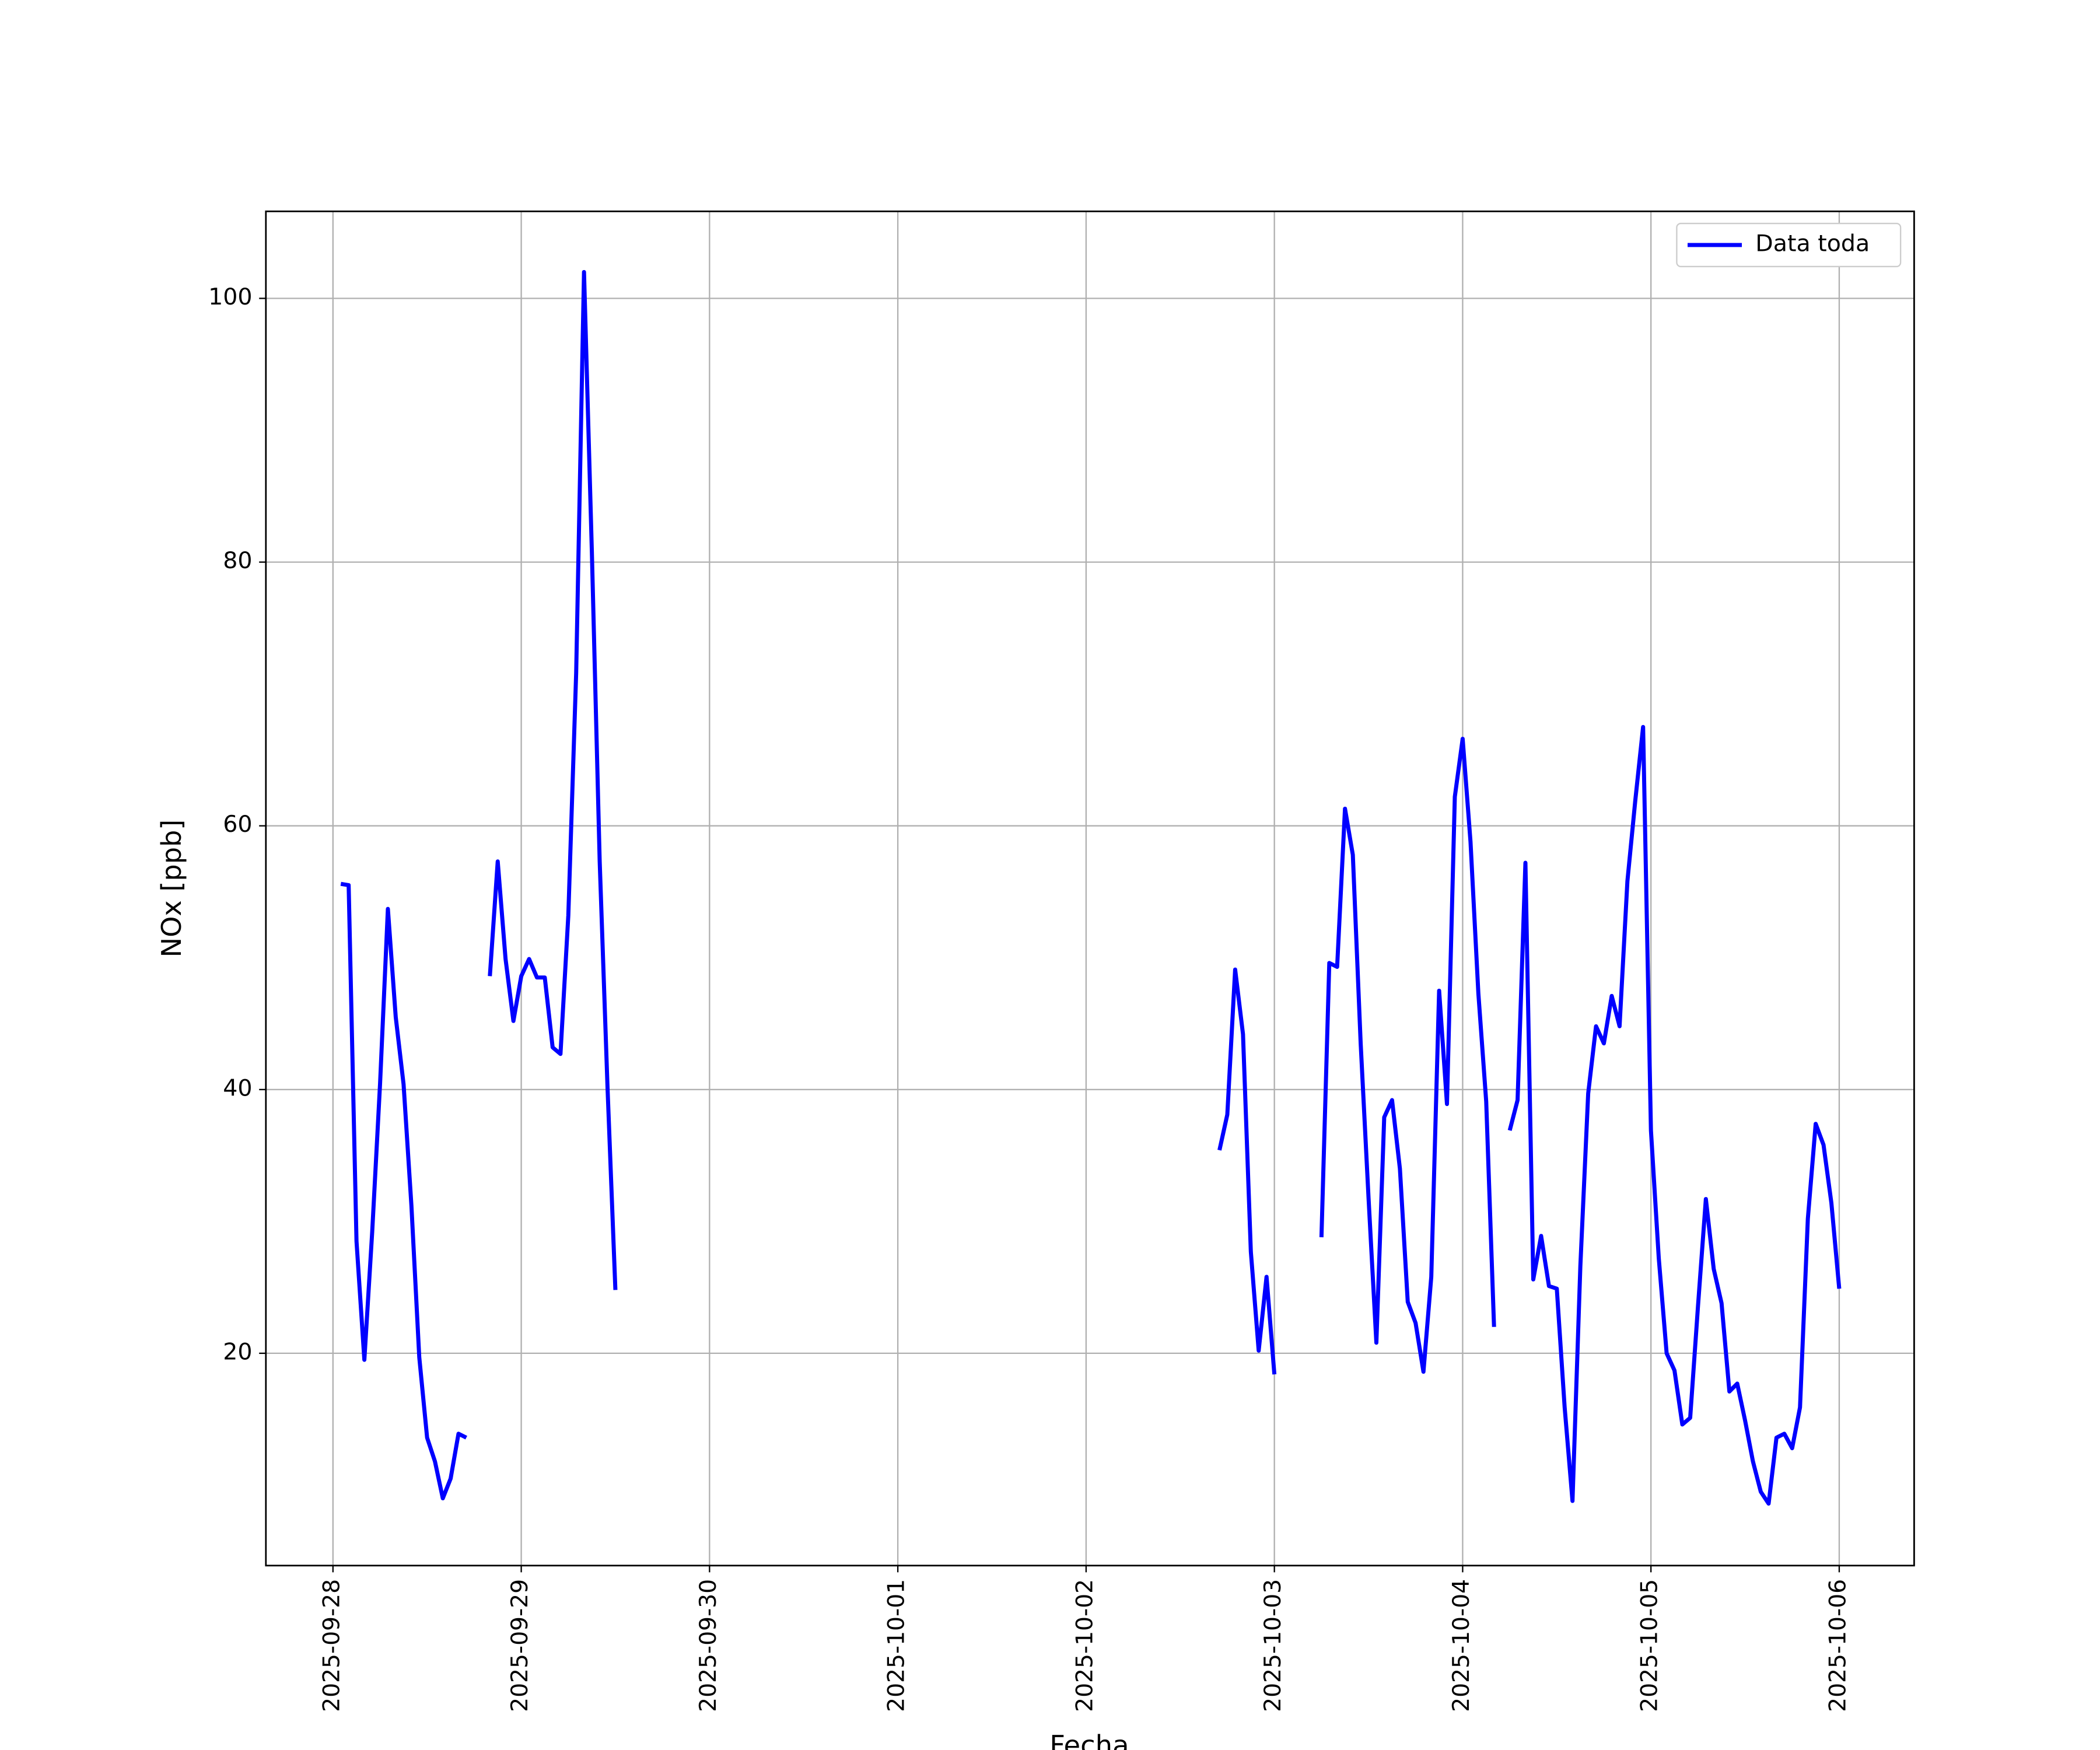 The image size is (2100, 1750). I want to click on y-tick-label: 20, so click(237, 1352).